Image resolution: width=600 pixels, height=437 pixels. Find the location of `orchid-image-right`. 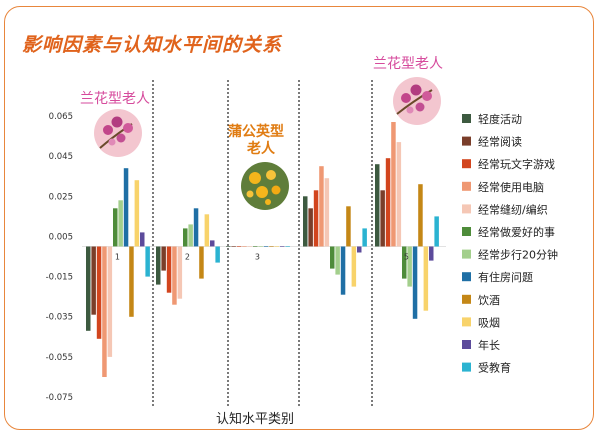

orchid-image-right is located at coordinates (417, 101).